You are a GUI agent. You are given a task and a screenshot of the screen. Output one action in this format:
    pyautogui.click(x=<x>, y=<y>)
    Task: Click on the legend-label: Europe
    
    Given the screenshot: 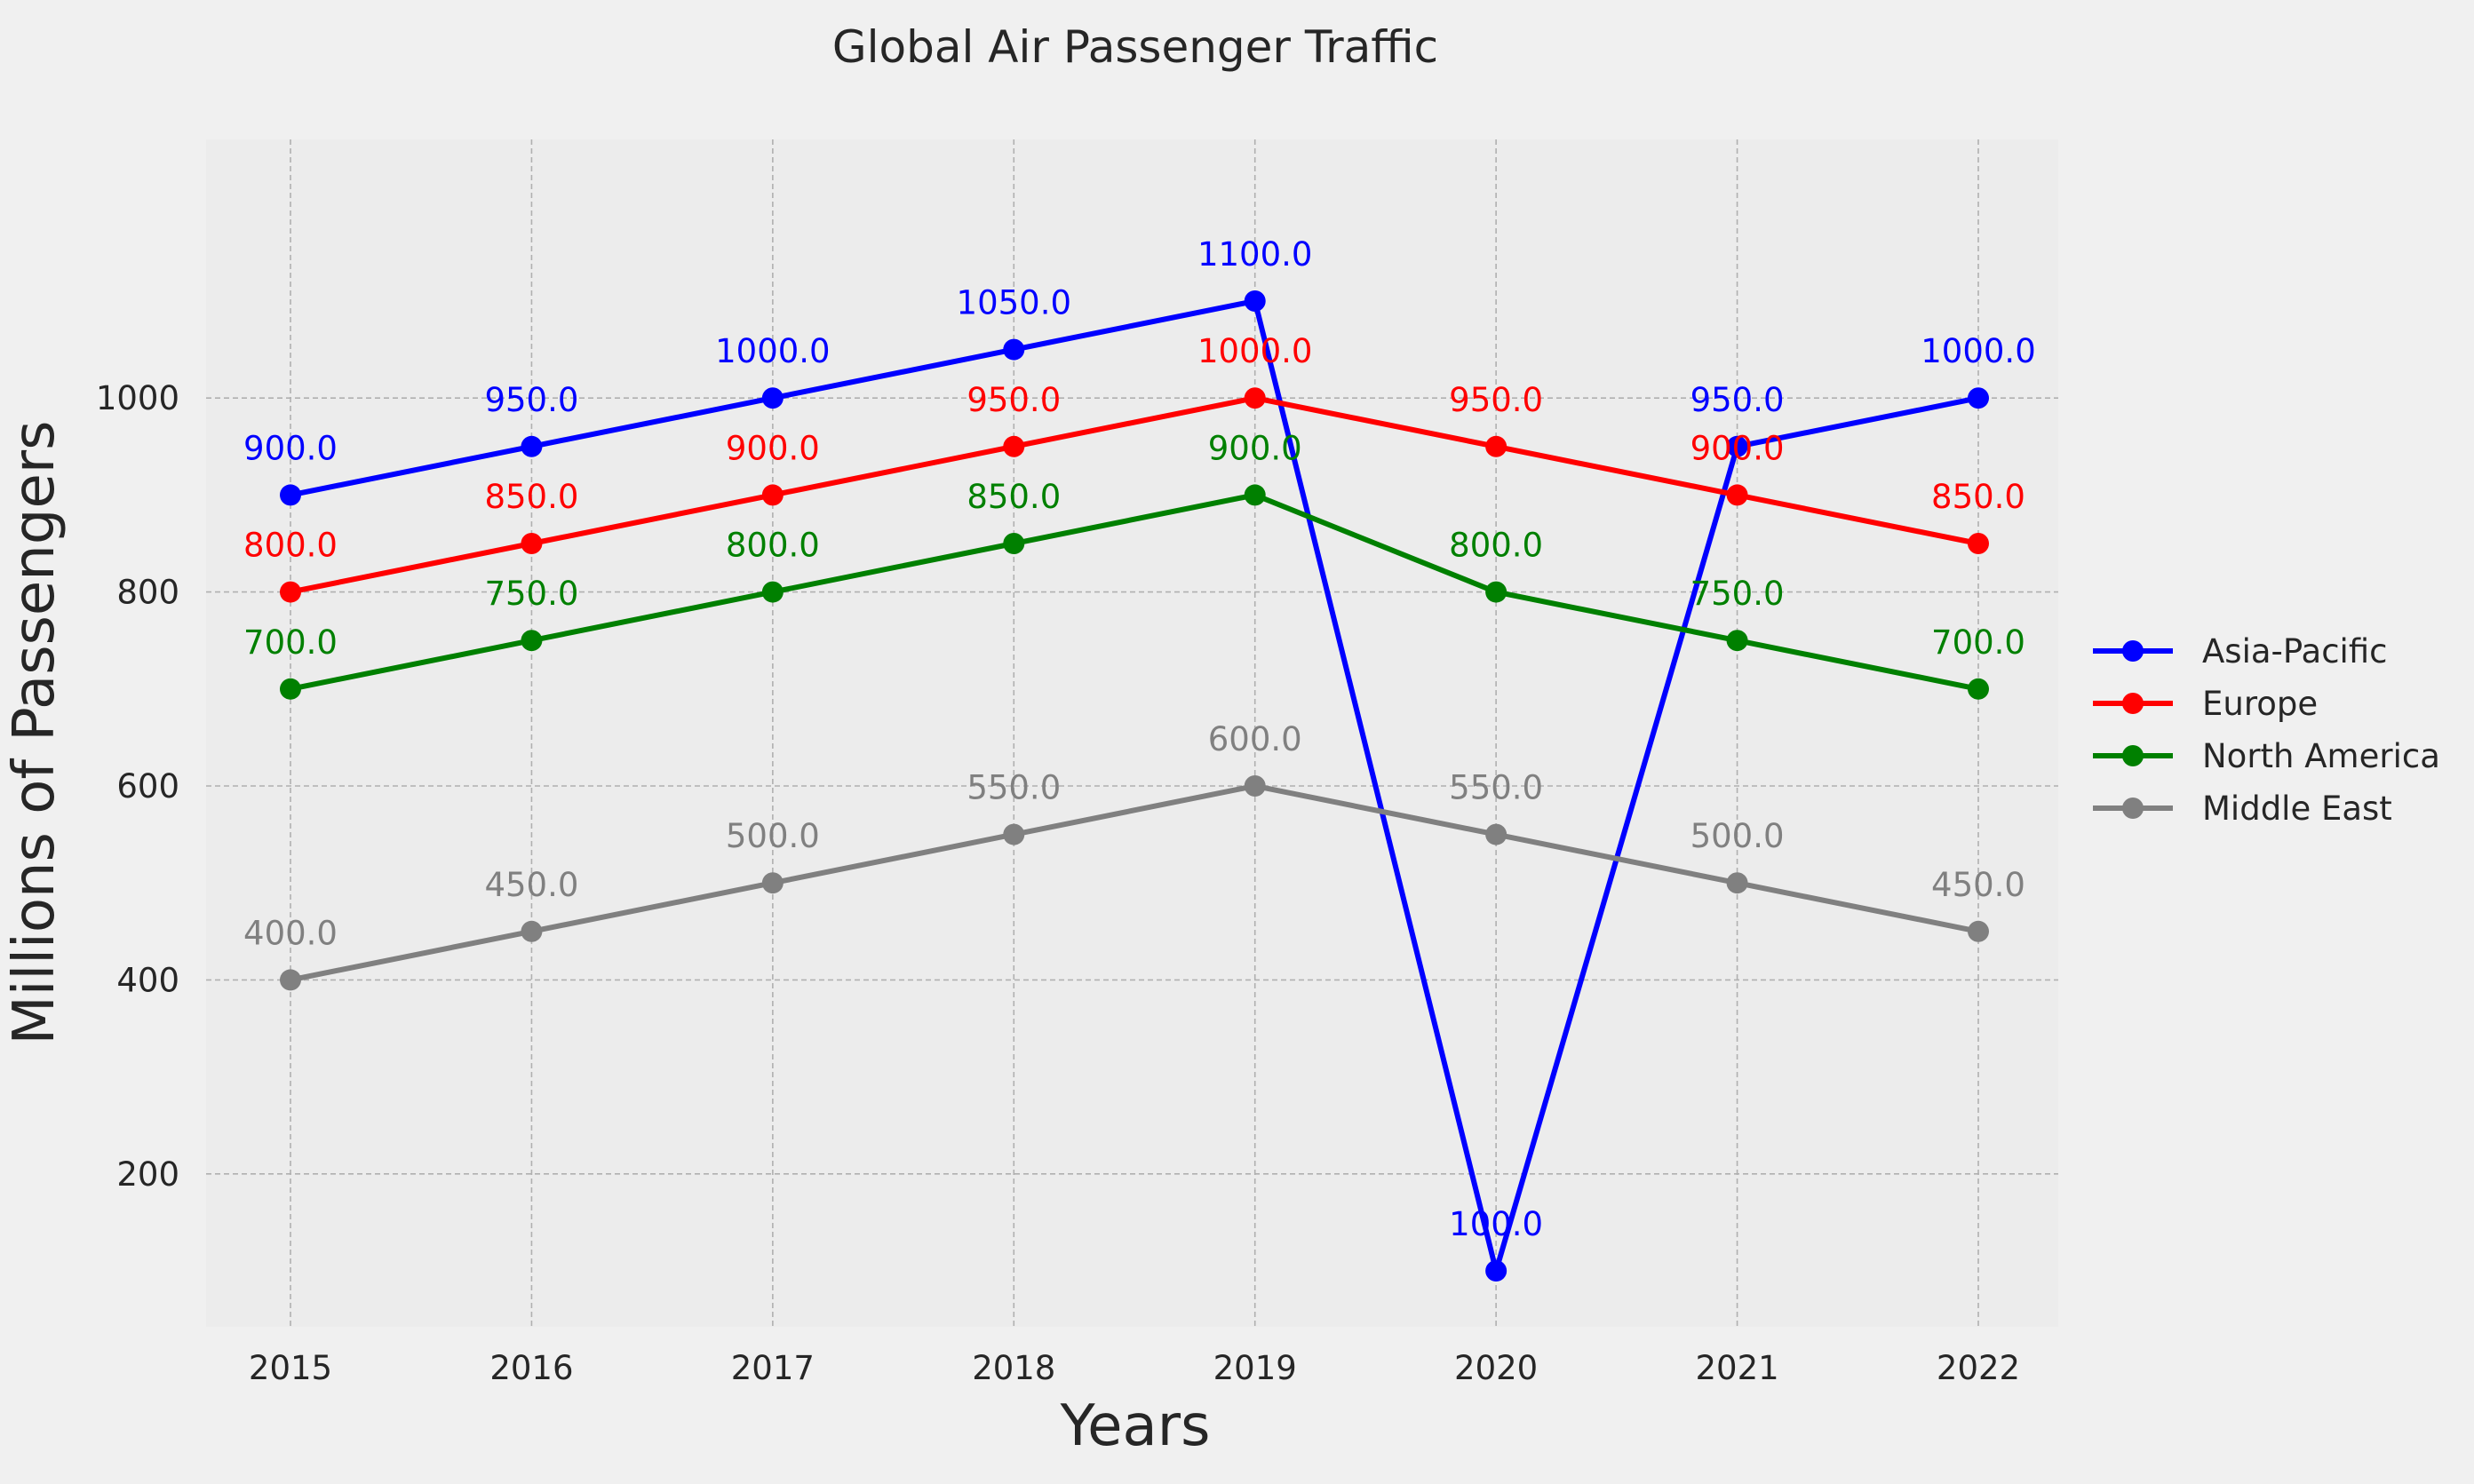 What is the action you would take?
    pyautogui.click(x=2260, y=704)
    